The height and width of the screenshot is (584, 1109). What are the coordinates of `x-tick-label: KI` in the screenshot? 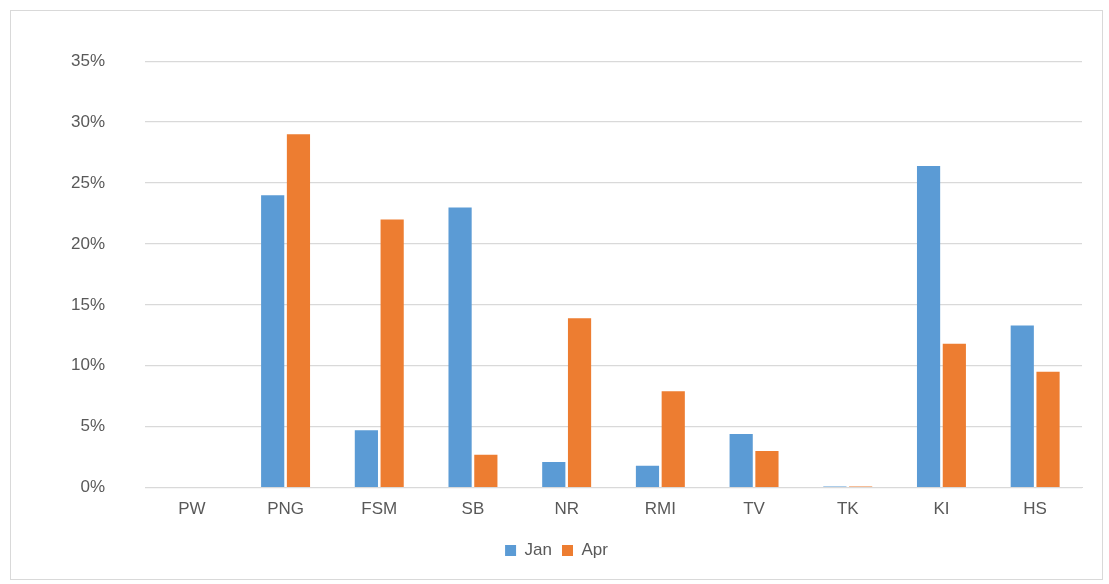 It's located at (941, 509).